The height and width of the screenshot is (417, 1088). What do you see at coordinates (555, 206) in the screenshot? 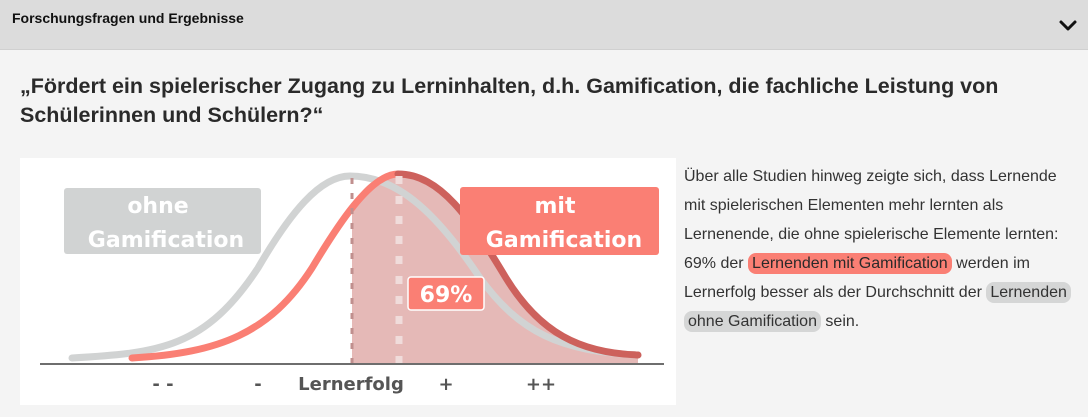
I see `label-with-line1: mit` at bounding box center [555, 206].